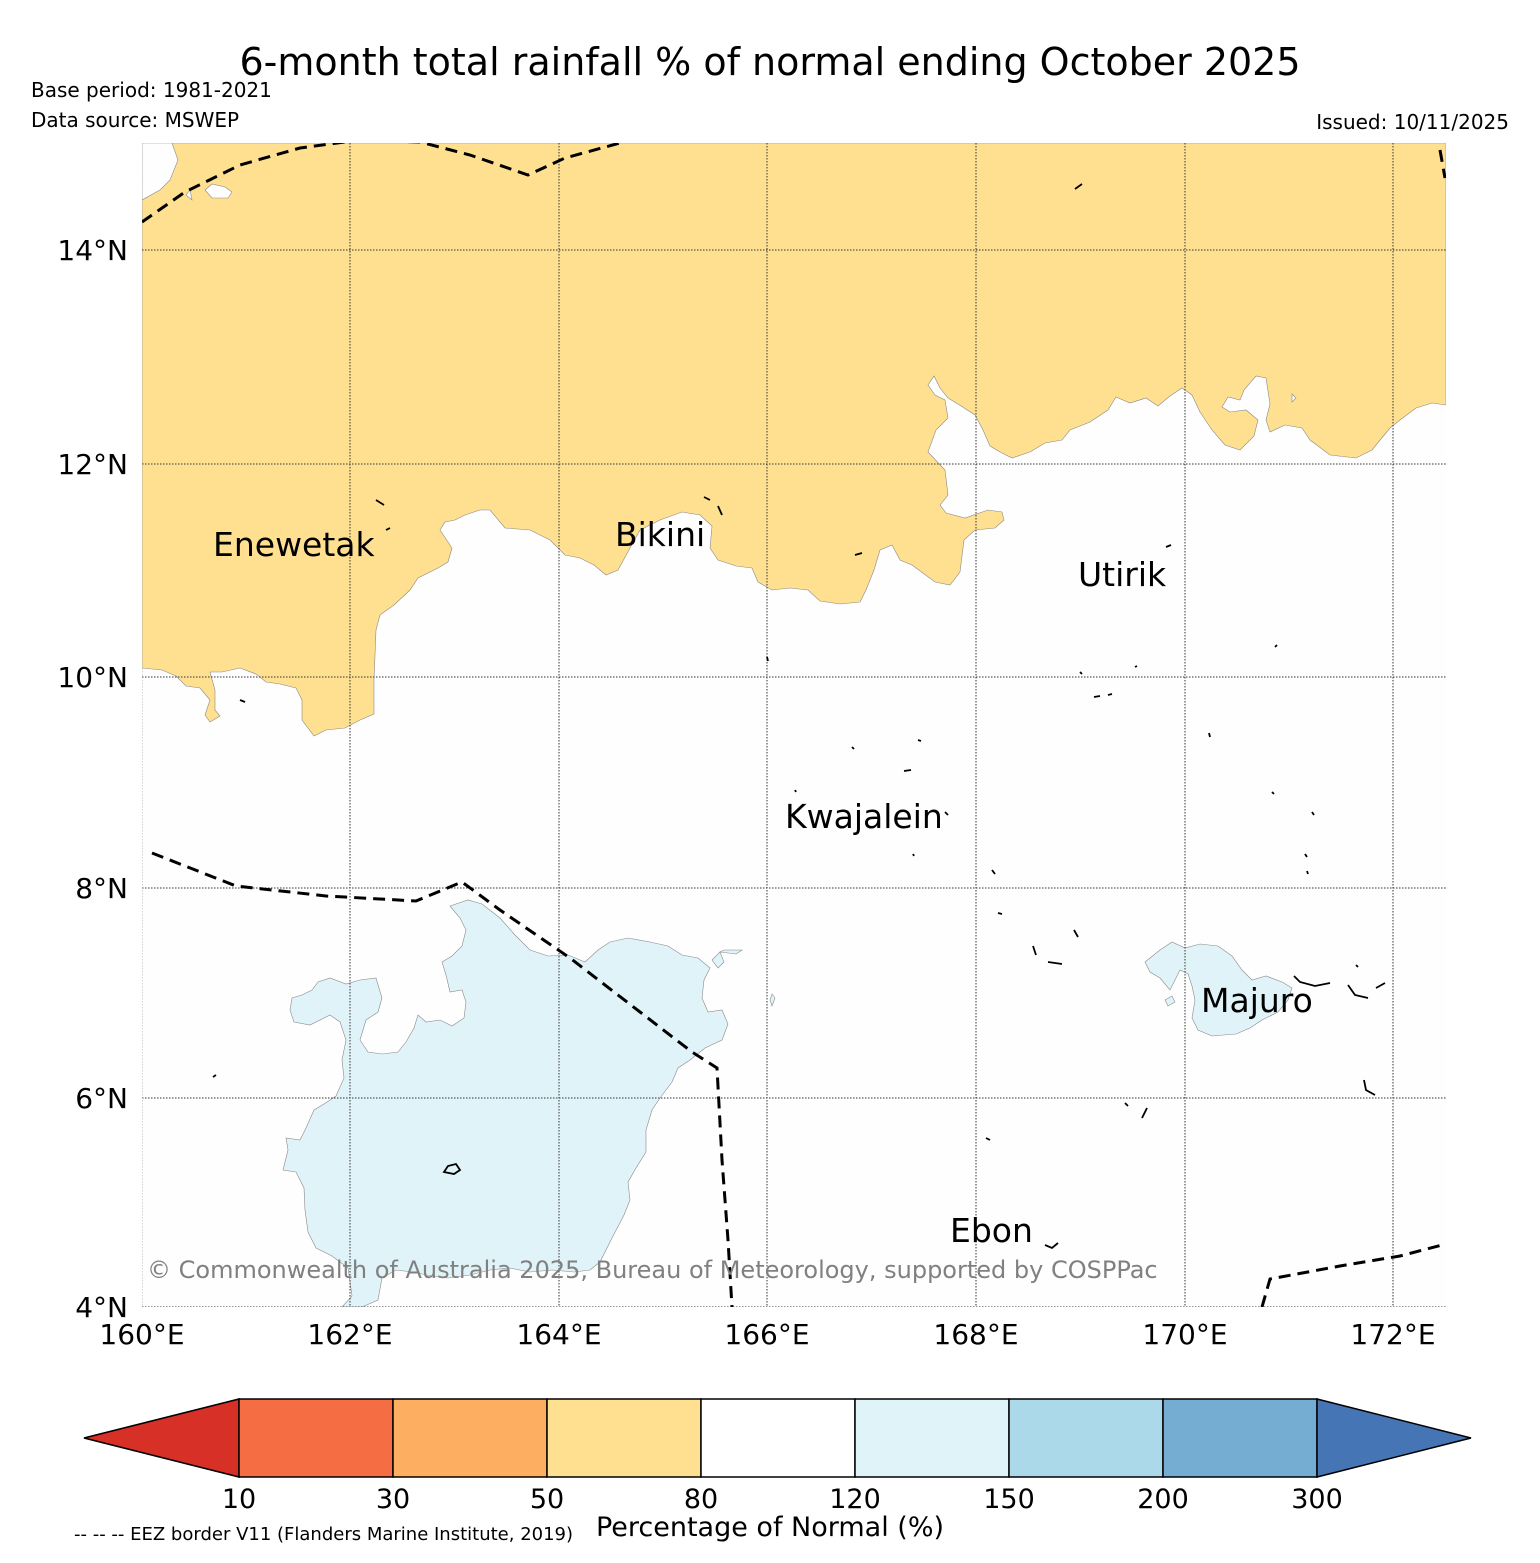 The width and height of the screenshot is (1540, 1563). Describe the element at coordinates (558, 1334) in the screenshot. I see `lon-label: 164°E` at that location.